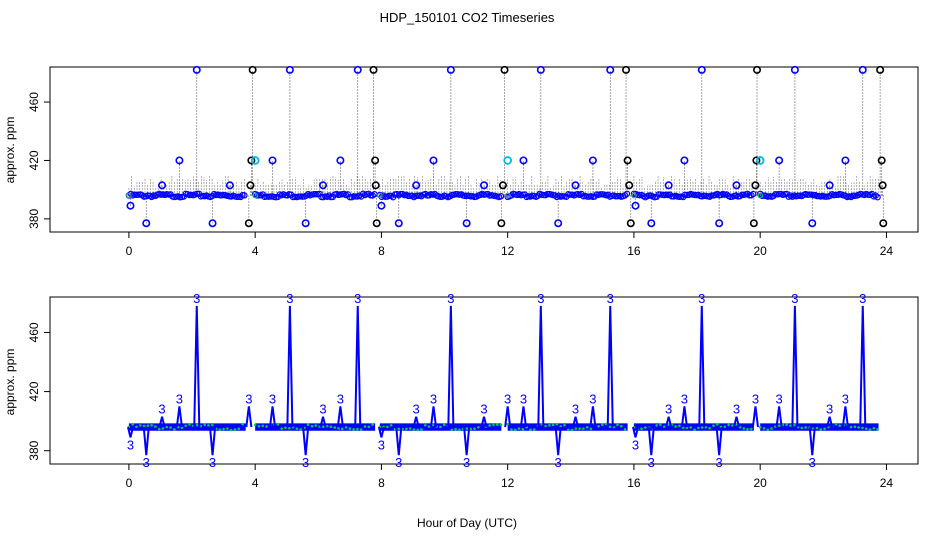  What do you see at coordinates (34, 391) in the screenshot?
I see `bottom-y-tick-label: 420` at bounding box center [34, 391].